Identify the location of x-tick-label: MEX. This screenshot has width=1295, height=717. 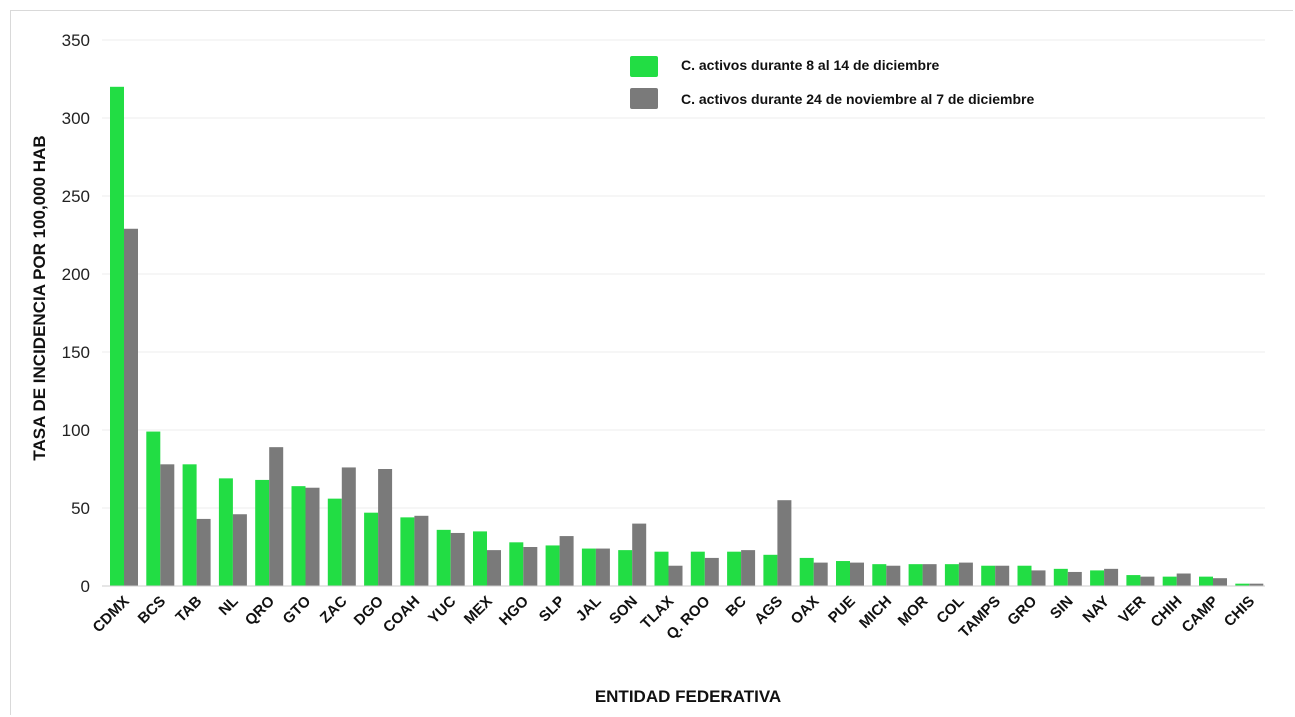
(478, 610).